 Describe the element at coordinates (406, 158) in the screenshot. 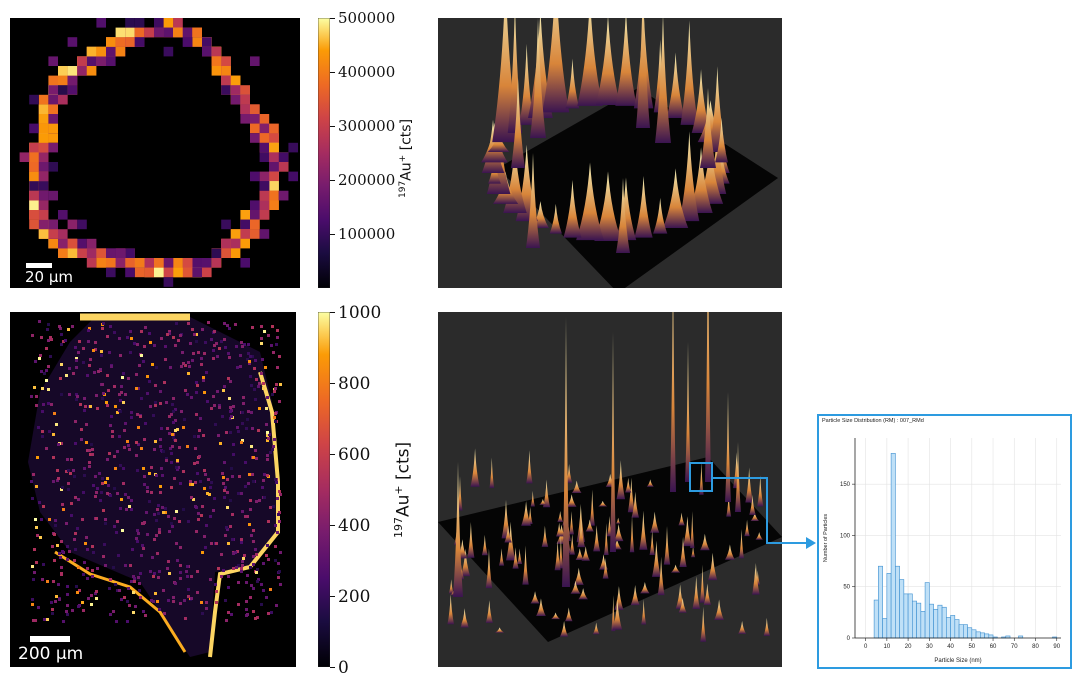

I see `top-colorbar-label: 197Au+ [cts]` at that location.